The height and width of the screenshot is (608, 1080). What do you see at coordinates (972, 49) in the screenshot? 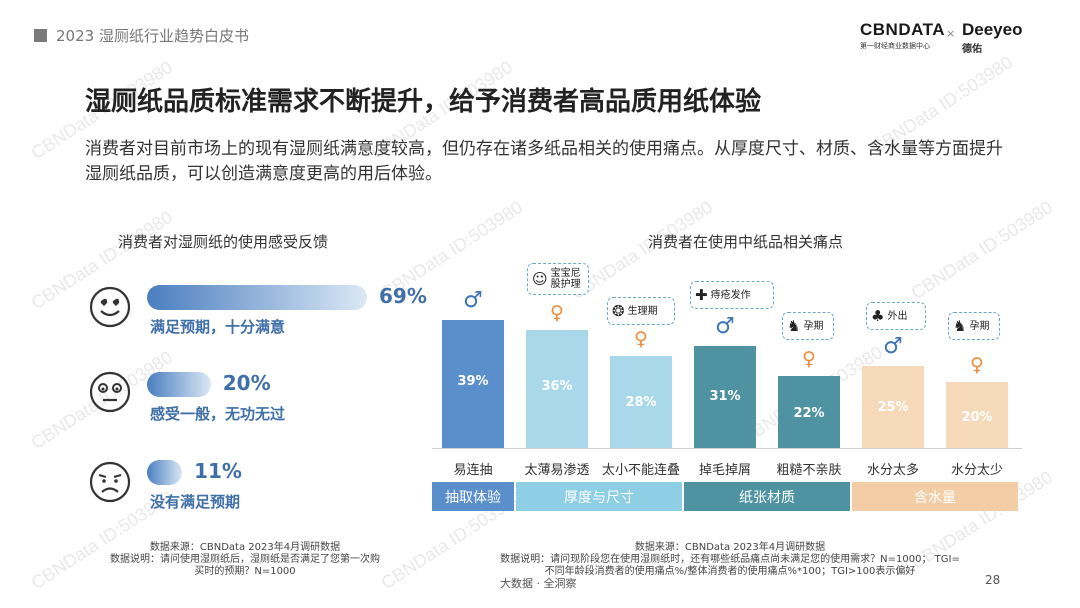
I see `deeyeo-logo-sub: 德佑` at bounding box center [972, 49].